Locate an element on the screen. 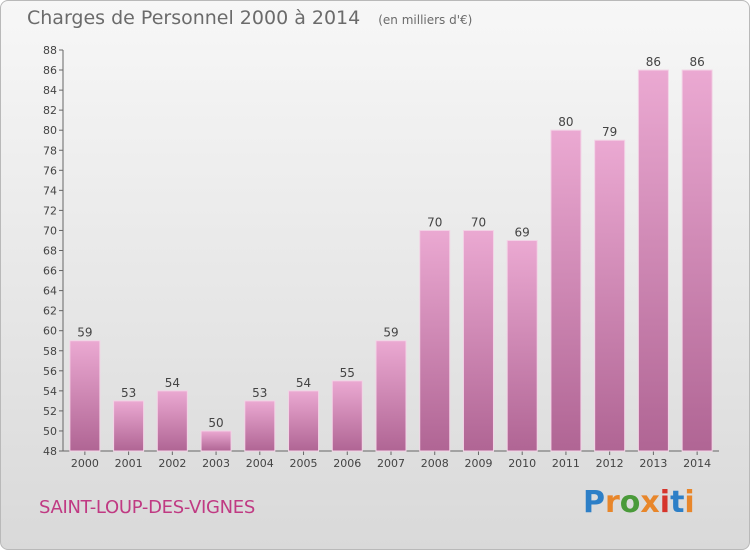 This screenshot has height=550, width=750. y-tick-label: 86 is located at coordinates (50, 70).